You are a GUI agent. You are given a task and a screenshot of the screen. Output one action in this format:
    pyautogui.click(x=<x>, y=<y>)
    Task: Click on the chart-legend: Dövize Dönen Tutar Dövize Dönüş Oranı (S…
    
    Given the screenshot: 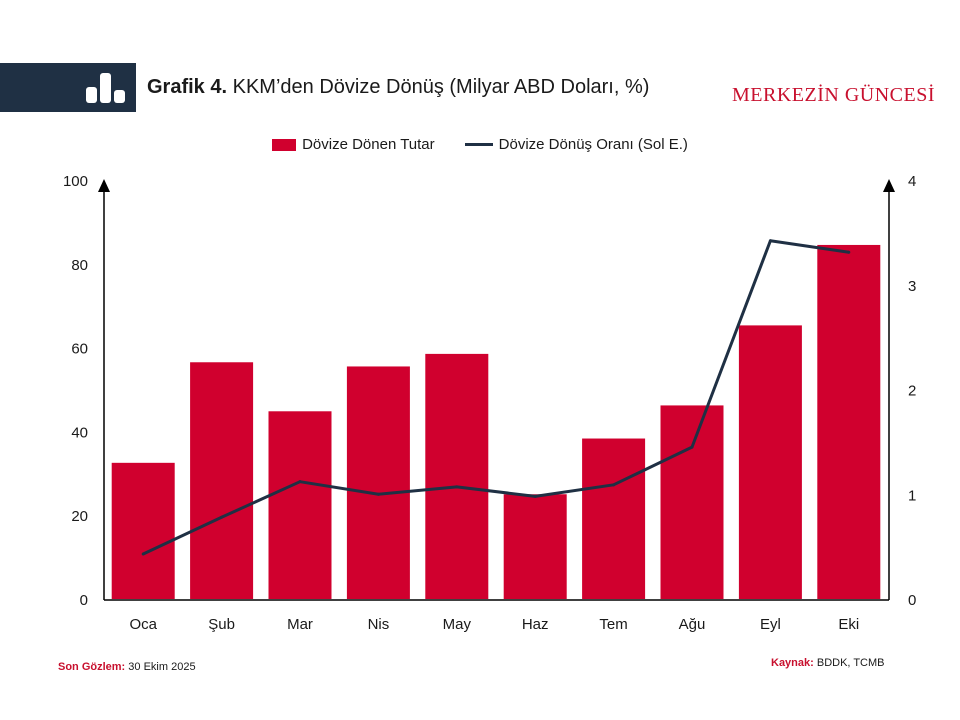 What is the action you would take?
    pyautogui.click(x=480, y=144)
    